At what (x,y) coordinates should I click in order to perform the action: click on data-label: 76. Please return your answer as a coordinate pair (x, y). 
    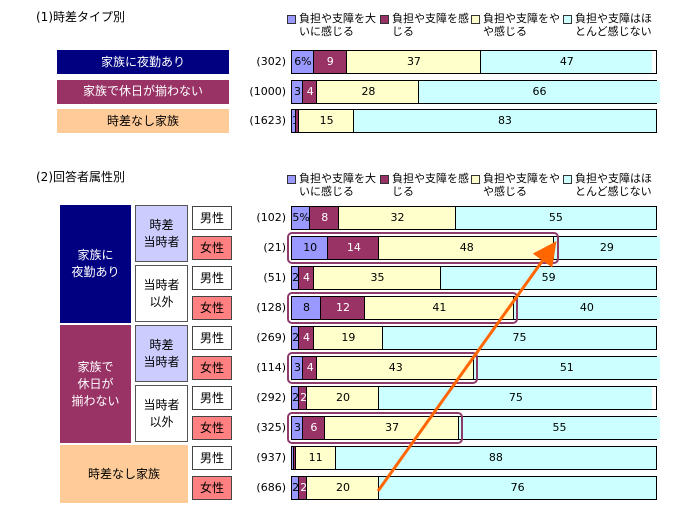
    Looking at the image, I should click on (517, 487).